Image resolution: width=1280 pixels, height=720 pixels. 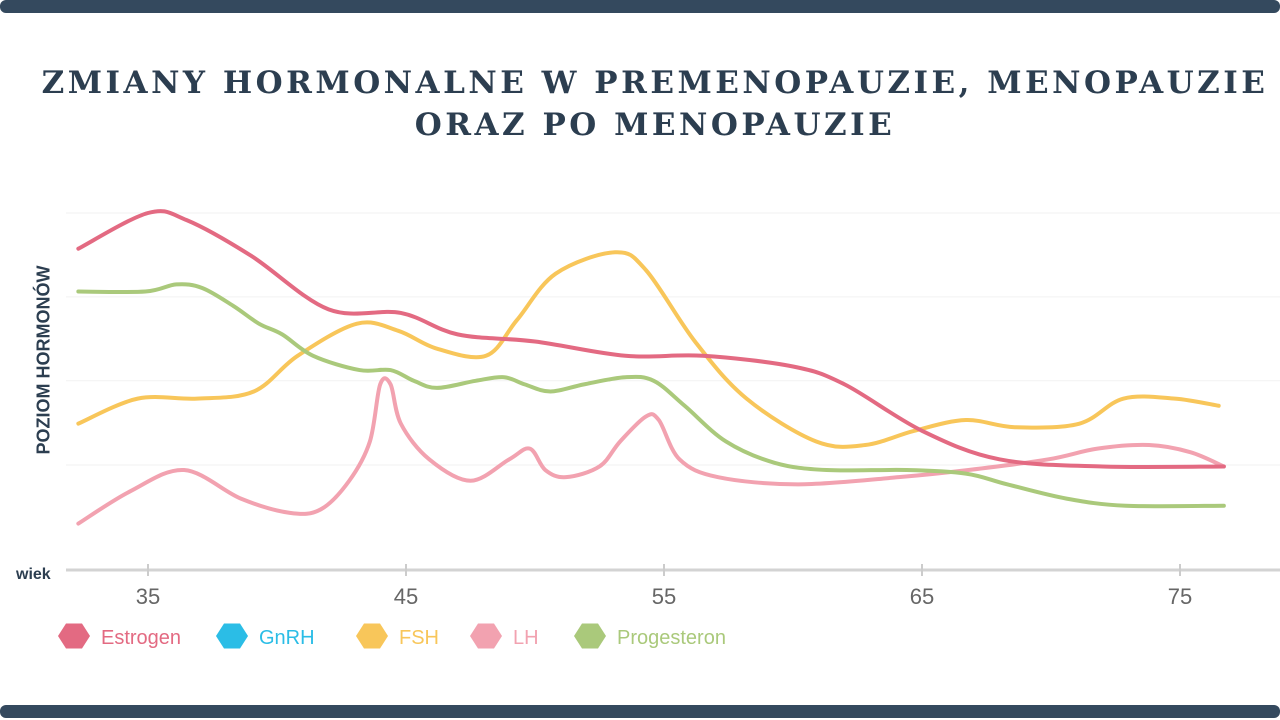 What do you see at coordinates (372, 636) in the screenshot?
I see `legend-swatch-fsh` at bounding box center [372, 636].